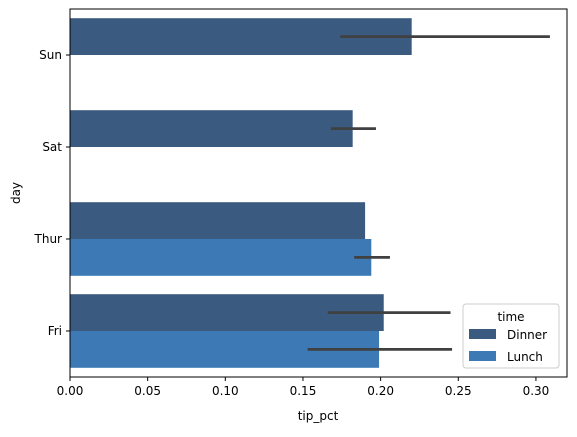 This screenshot has height=437, width=577. I want to click on bar-dinner-thur, so click(218, 220).